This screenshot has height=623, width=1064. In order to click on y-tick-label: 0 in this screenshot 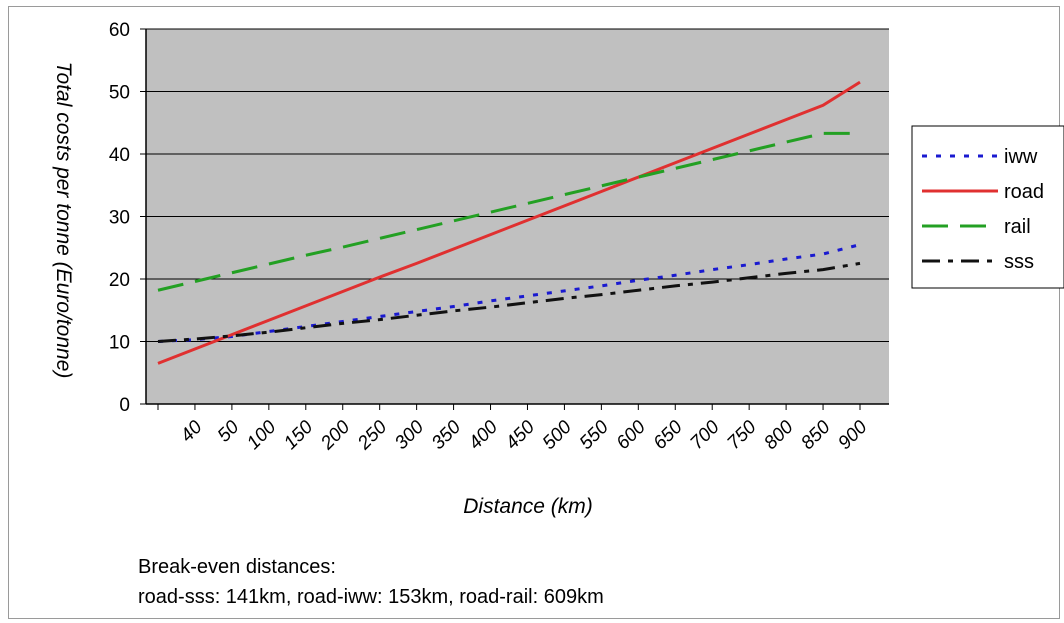, I will do `click(124, 405)`.